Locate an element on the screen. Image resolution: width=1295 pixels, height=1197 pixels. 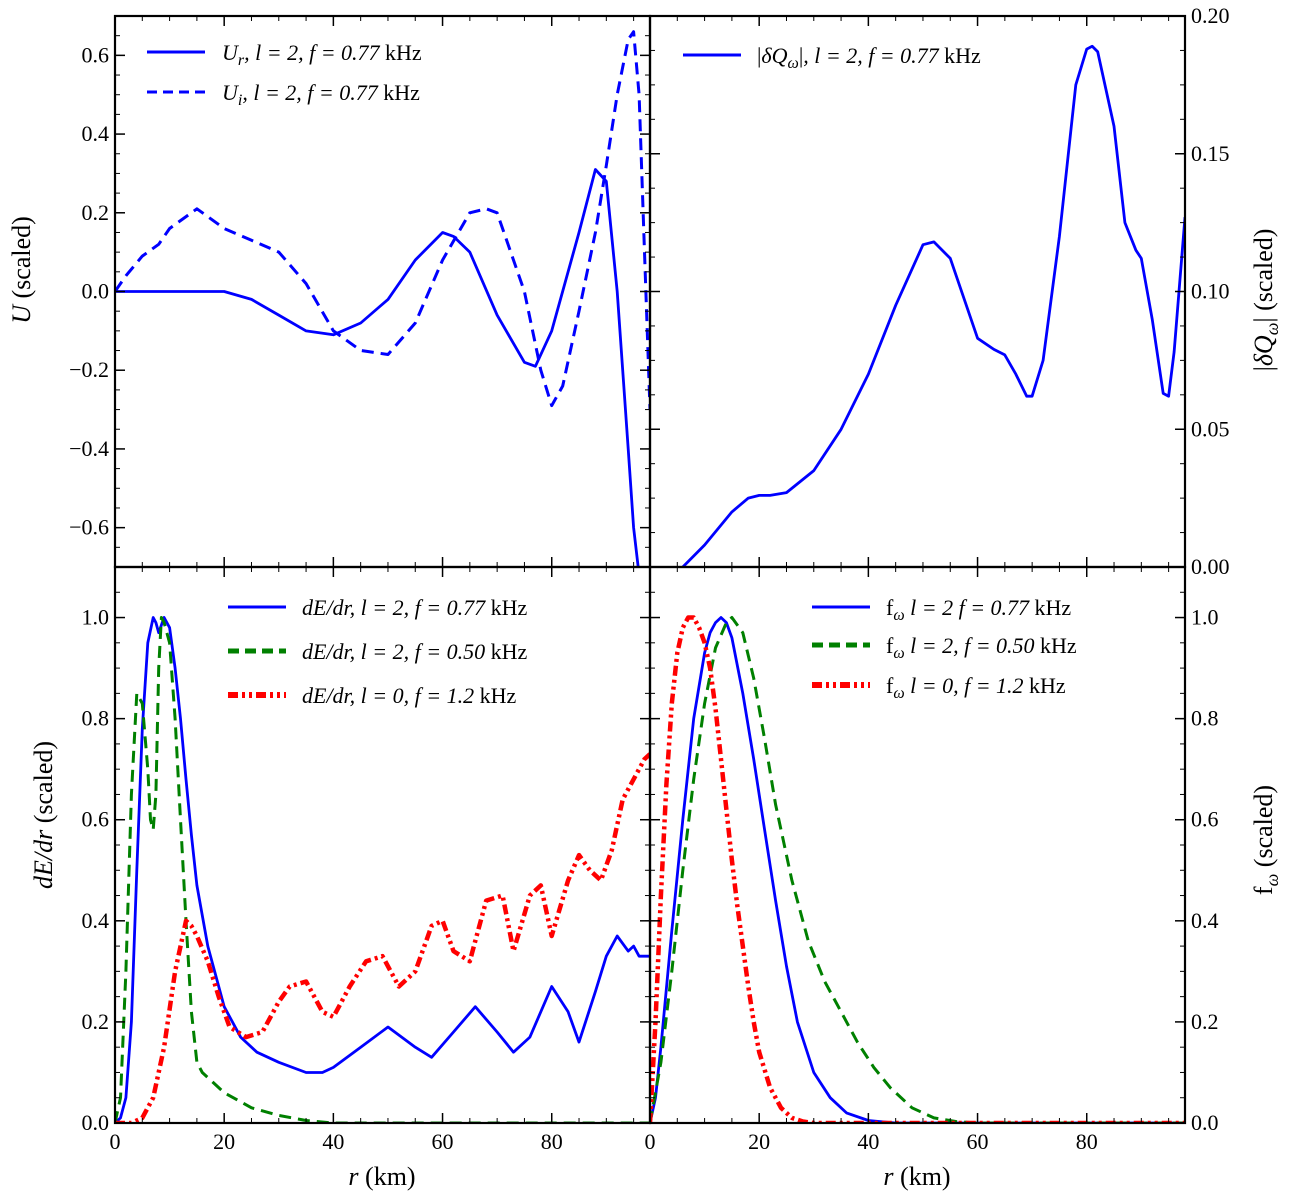
legend-label-de-077: dE/dr, l = 2, f = 0.77 kHz is located at coordinates (414, 607).